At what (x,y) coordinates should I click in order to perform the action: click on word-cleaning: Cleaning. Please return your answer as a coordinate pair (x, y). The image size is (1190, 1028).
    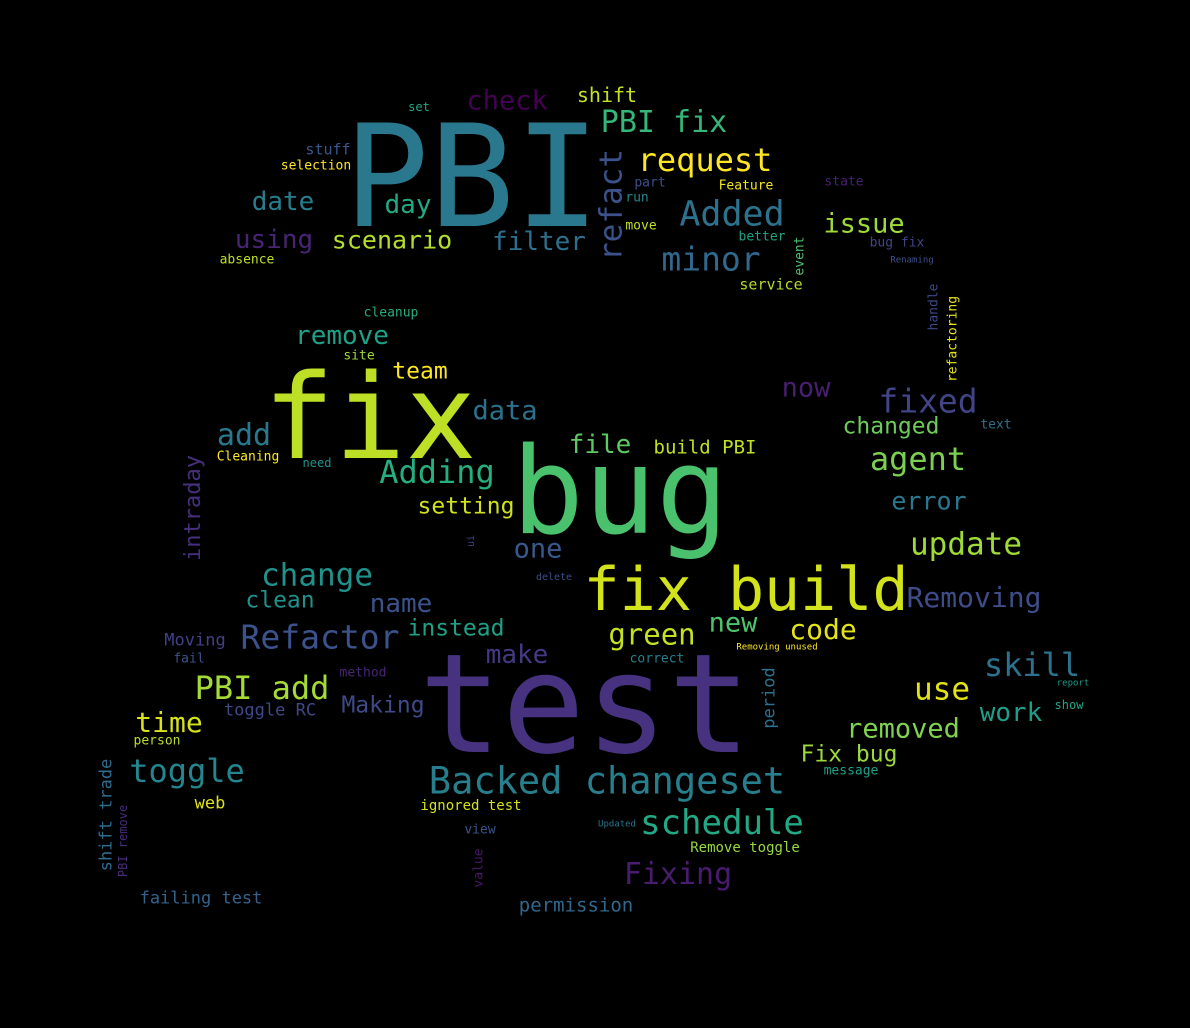
    Looking at the image, I should click on (248, 457).